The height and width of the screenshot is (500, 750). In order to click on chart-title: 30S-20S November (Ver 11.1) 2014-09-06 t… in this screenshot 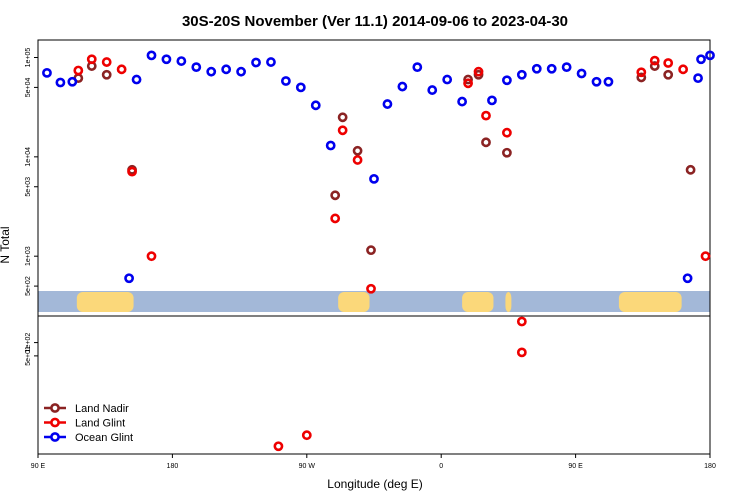, I will do `click(375, 21)`.